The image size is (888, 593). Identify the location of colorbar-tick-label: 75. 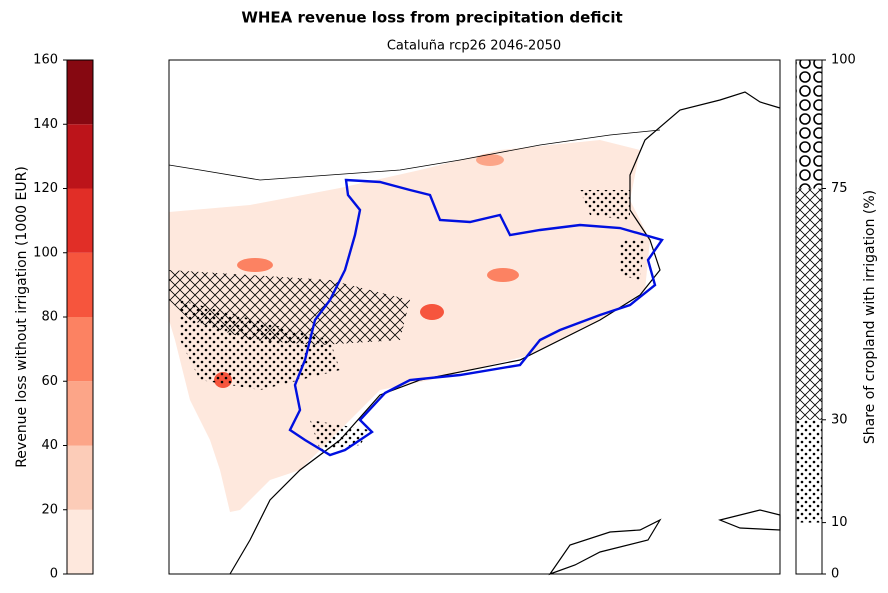
(839, 188).